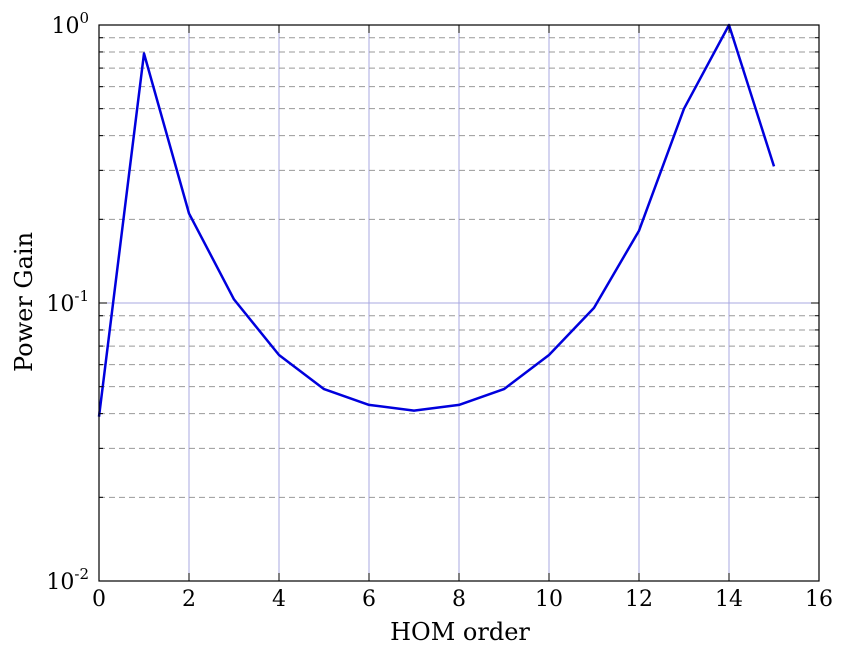 This screenshot has width=843, height=648. Describe the element at coordinates (67, 580) in the screenshot. I see `y-tick-label: 10⁻²` at that location.